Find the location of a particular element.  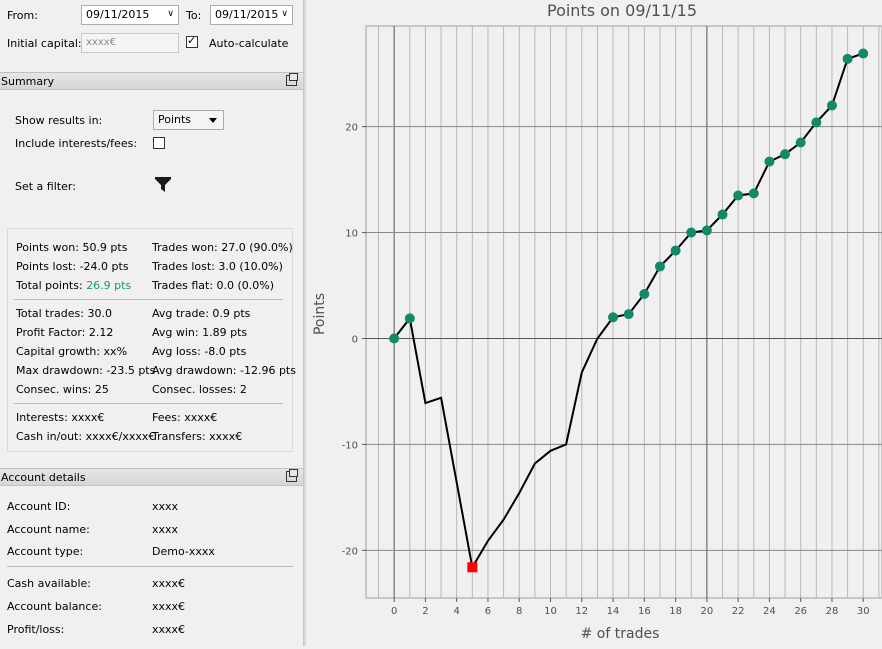

y-tick-label: 10 is located at coordinates (351, 234).